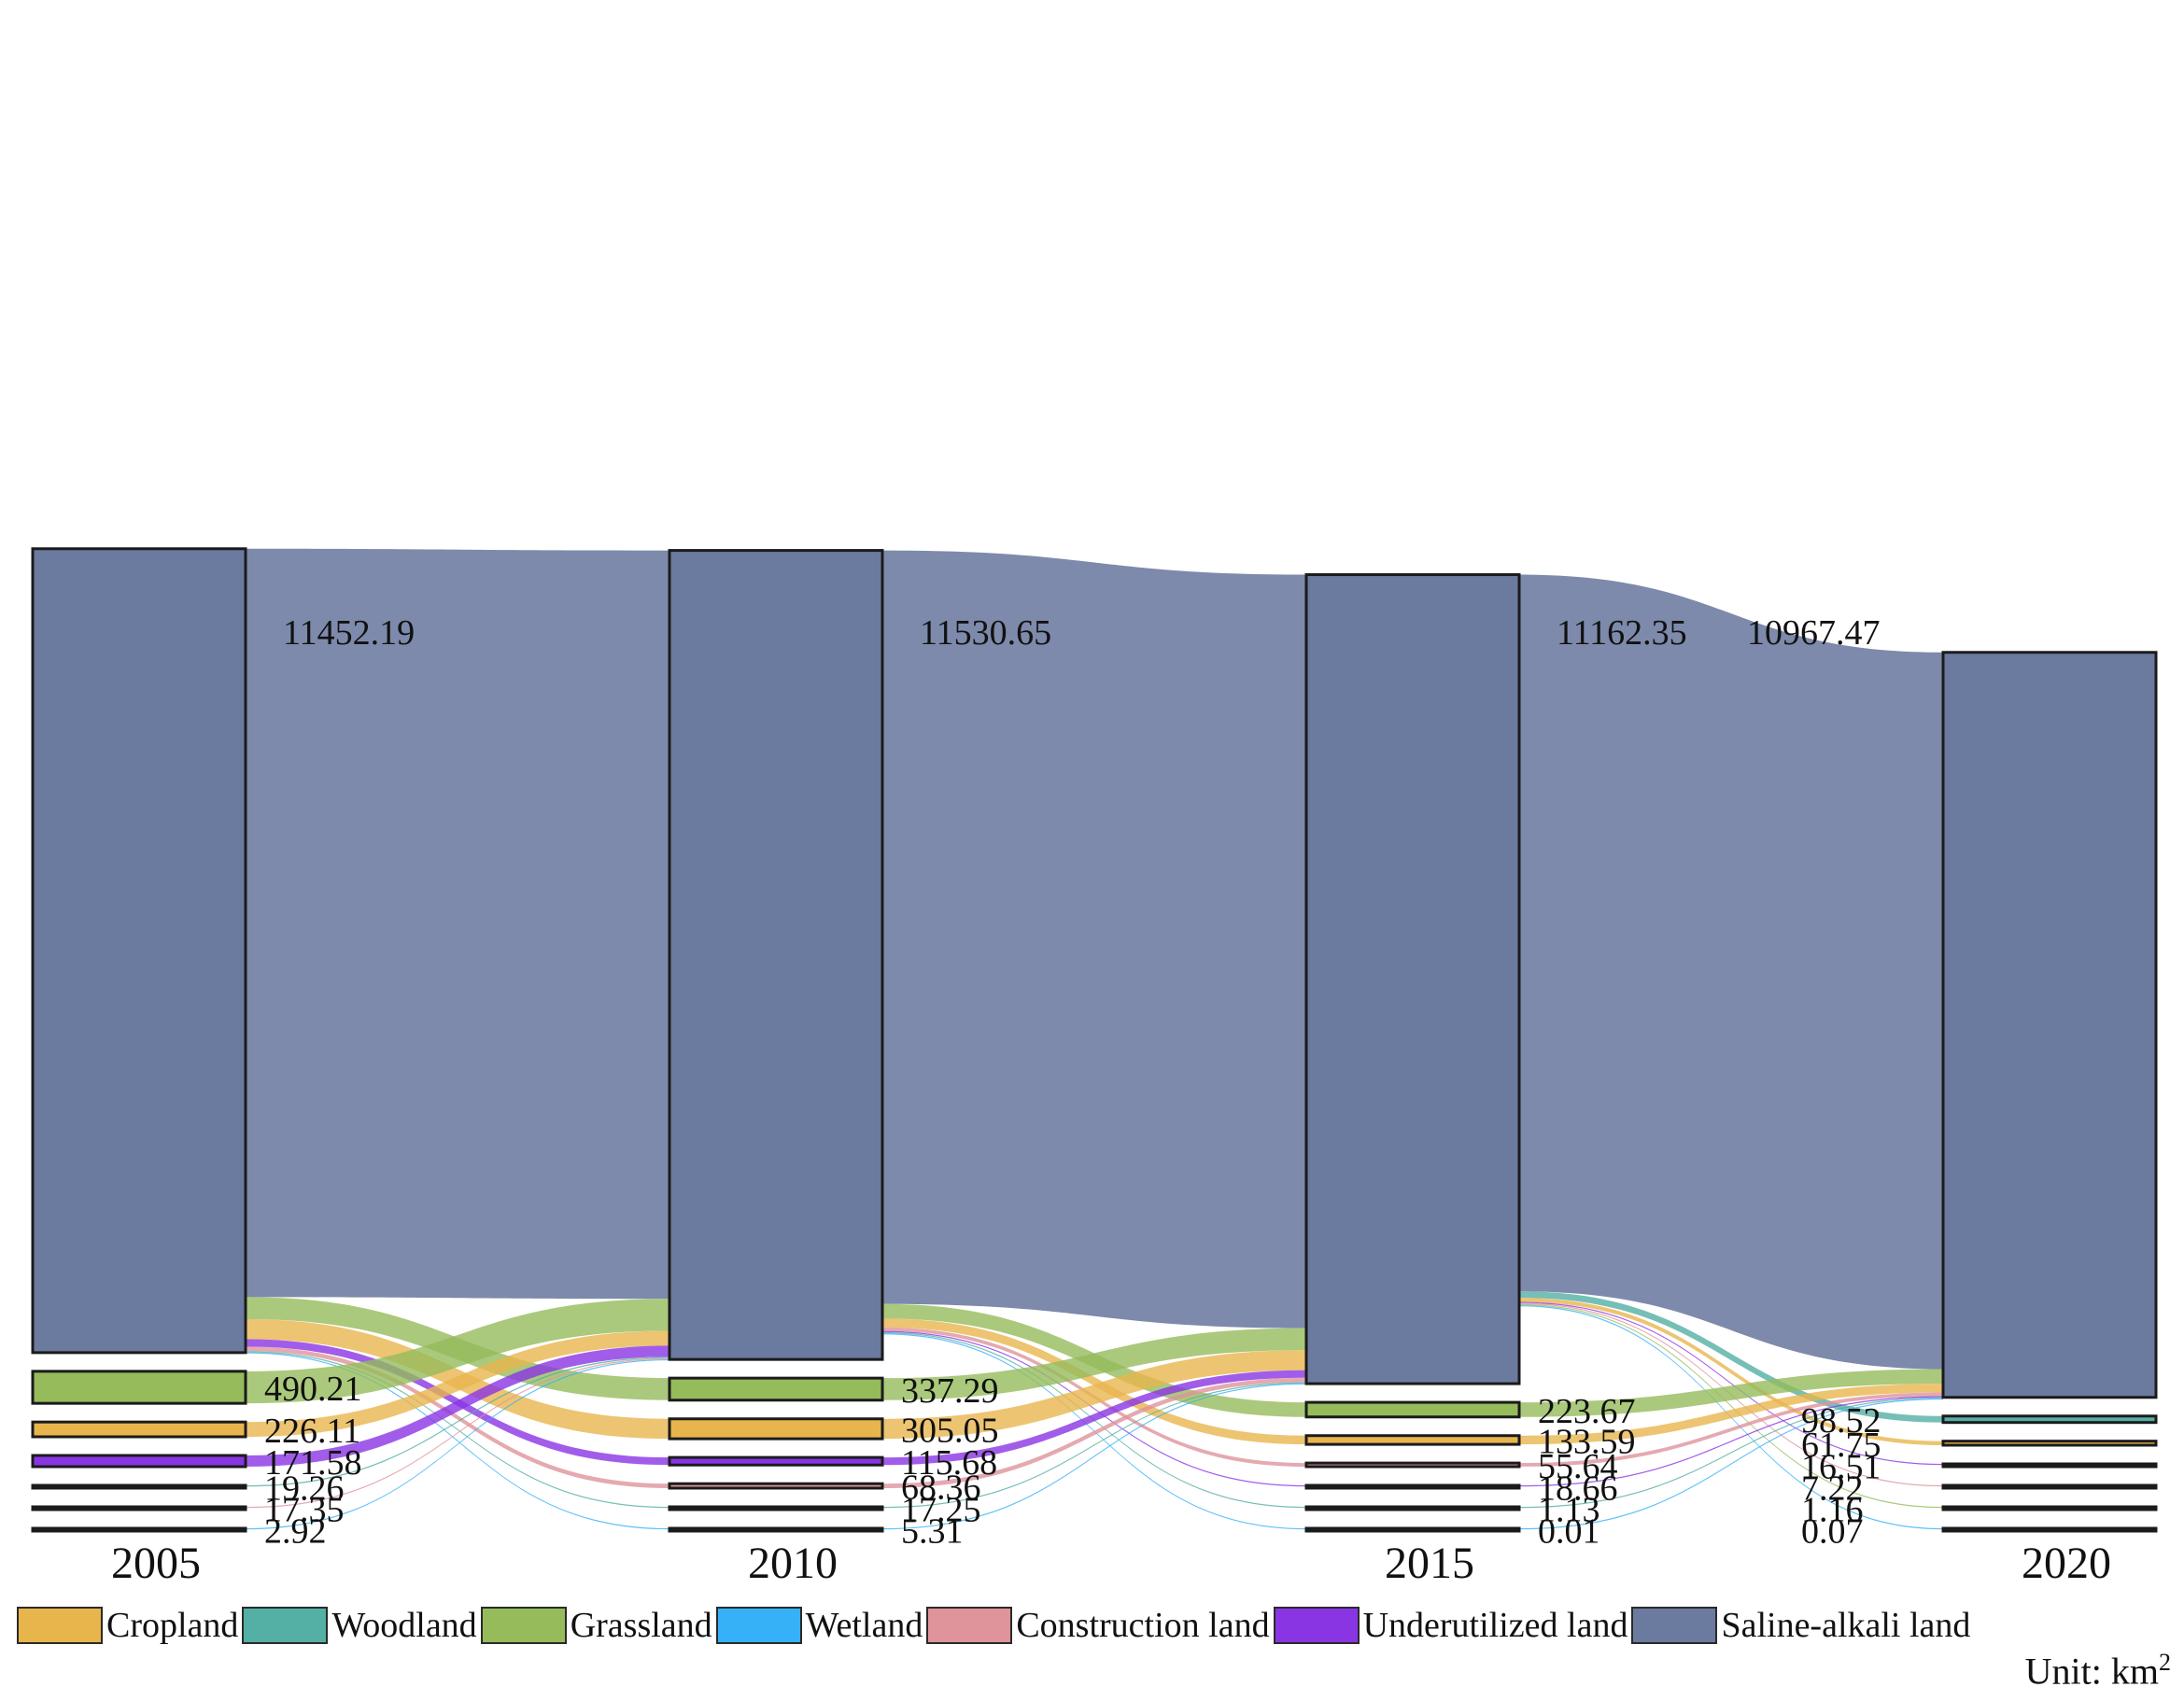 This screenshot has width=2184, height=1701. What do you see at coordinates (1412, 1440) in the screenshot?
I see `node-2015-cropland` at bounding box center [1412, 1440].